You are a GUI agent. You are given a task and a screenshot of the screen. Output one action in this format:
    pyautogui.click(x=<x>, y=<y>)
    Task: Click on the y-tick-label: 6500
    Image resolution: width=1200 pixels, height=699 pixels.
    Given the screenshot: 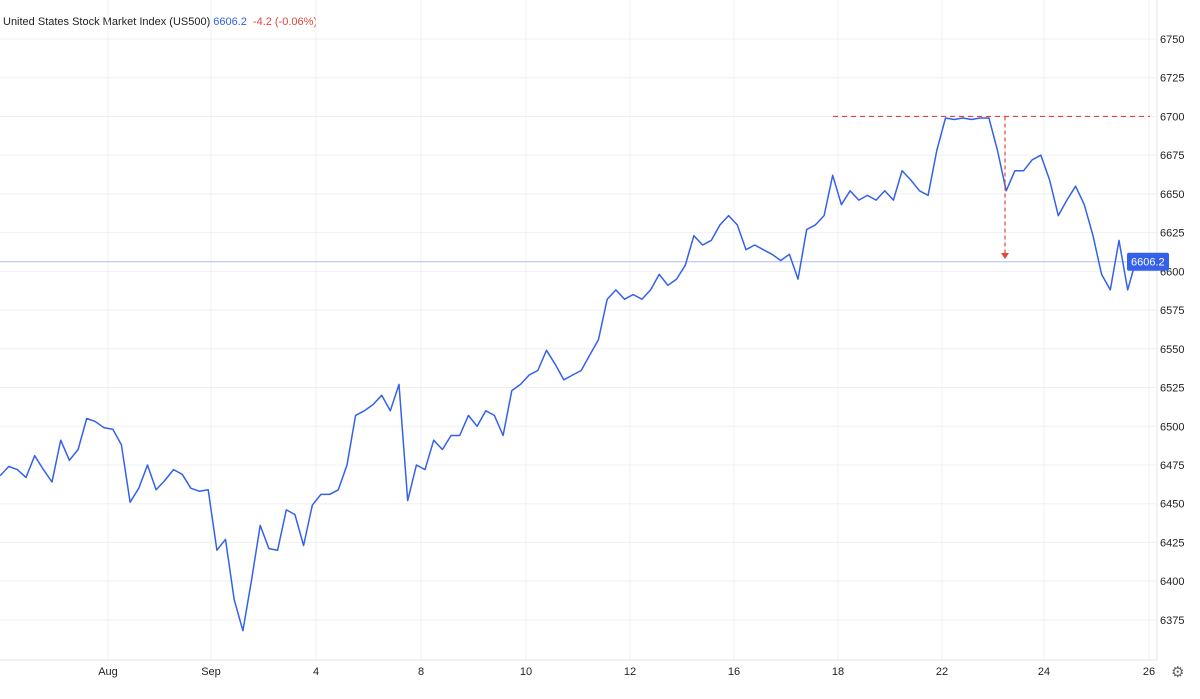 What is the action you would take?
    pyautogui.click(x=1172, y=427)
    